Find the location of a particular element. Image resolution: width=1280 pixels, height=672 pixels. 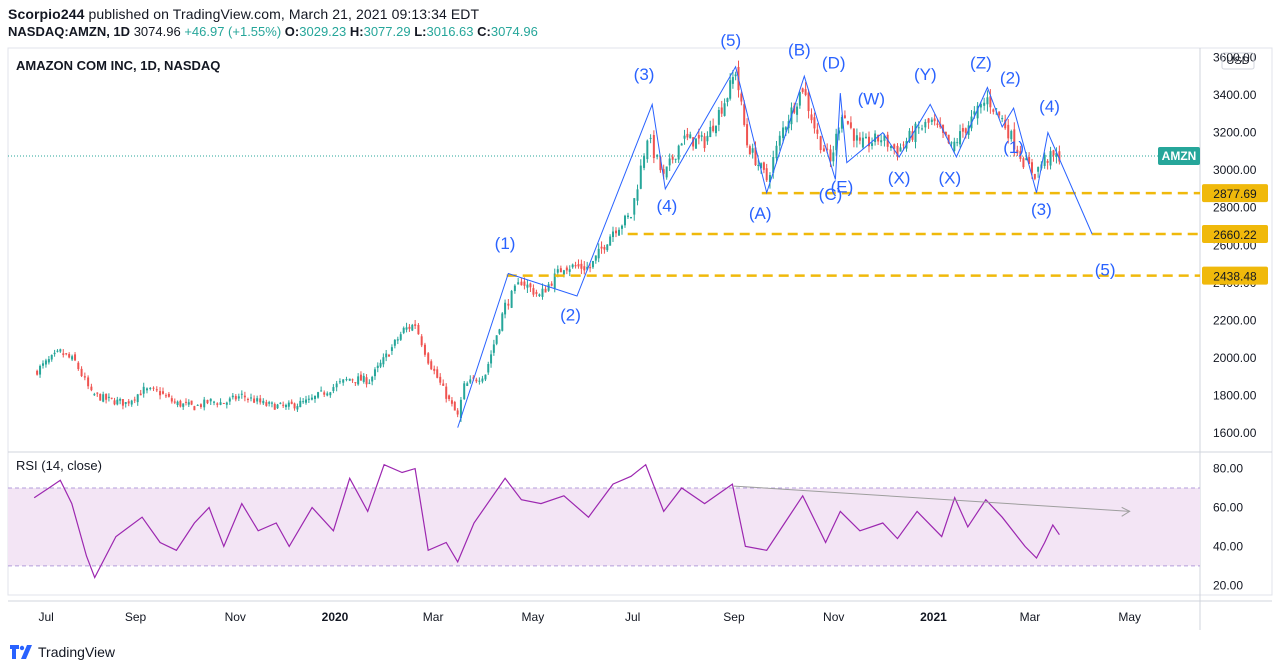

high-value: 3077.29 is located at coordinates (387, 31).